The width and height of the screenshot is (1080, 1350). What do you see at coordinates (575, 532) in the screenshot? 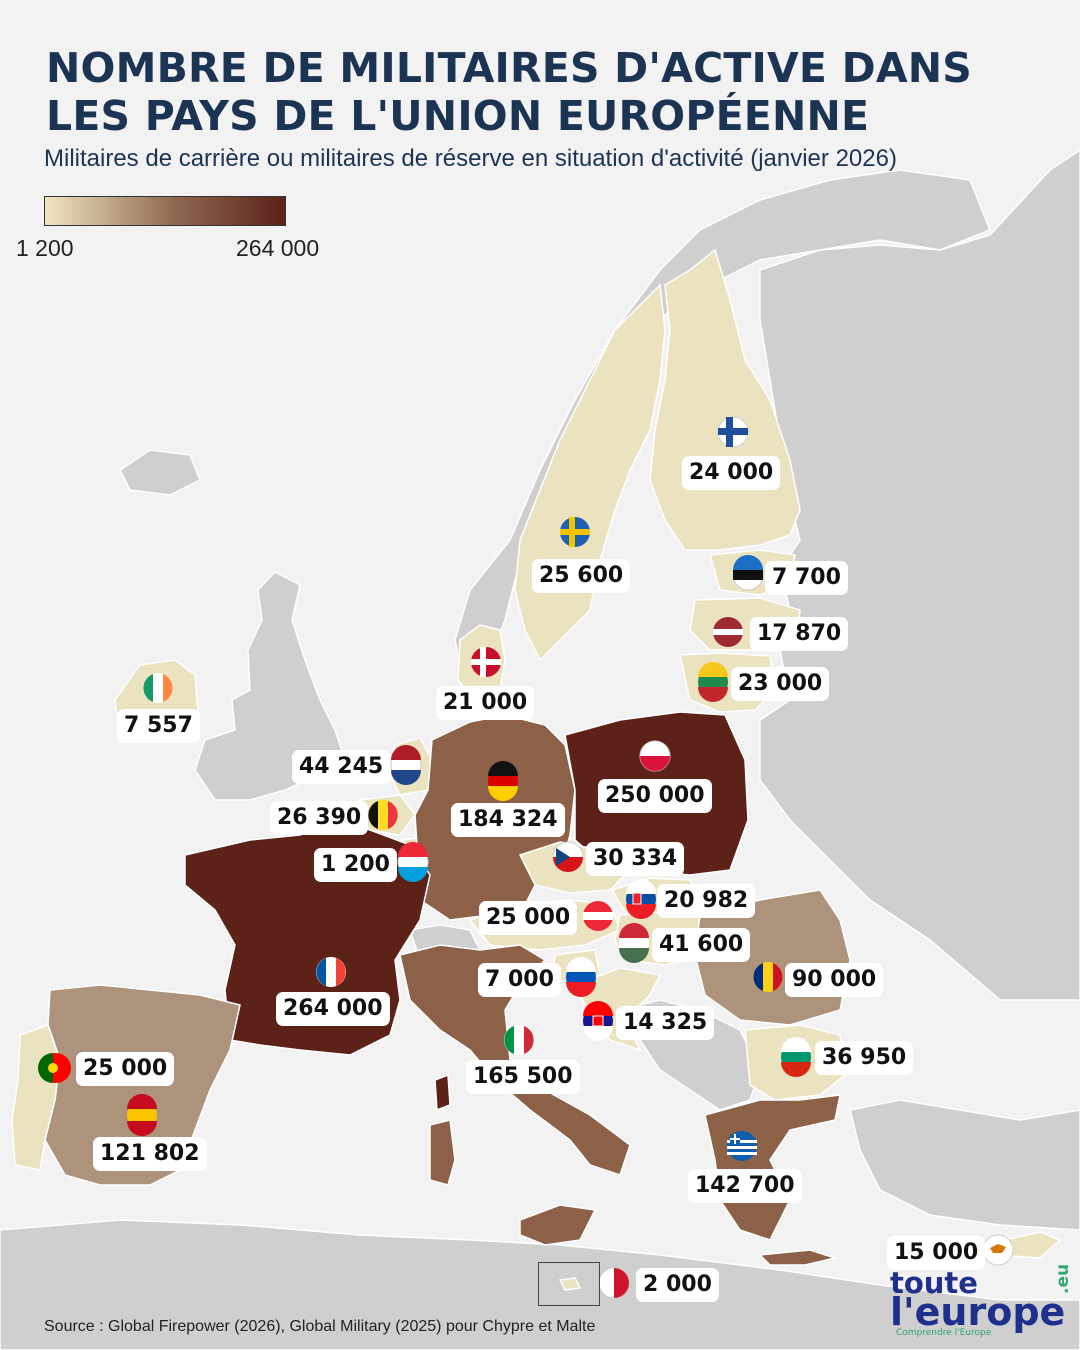
I see `flag-sweden` at bounding box center [575, 532].